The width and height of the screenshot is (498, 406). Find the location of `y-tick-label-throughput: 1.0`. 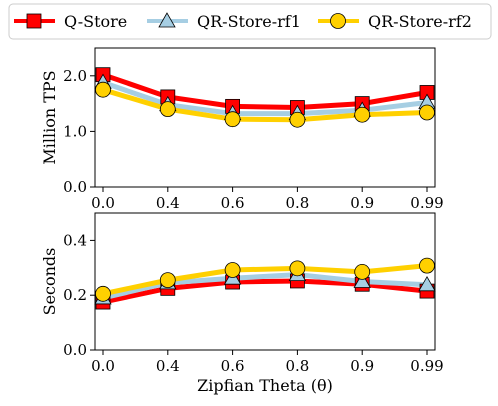

y-tick-label-throughput: 1.0 is located at coordinates (75, 131).